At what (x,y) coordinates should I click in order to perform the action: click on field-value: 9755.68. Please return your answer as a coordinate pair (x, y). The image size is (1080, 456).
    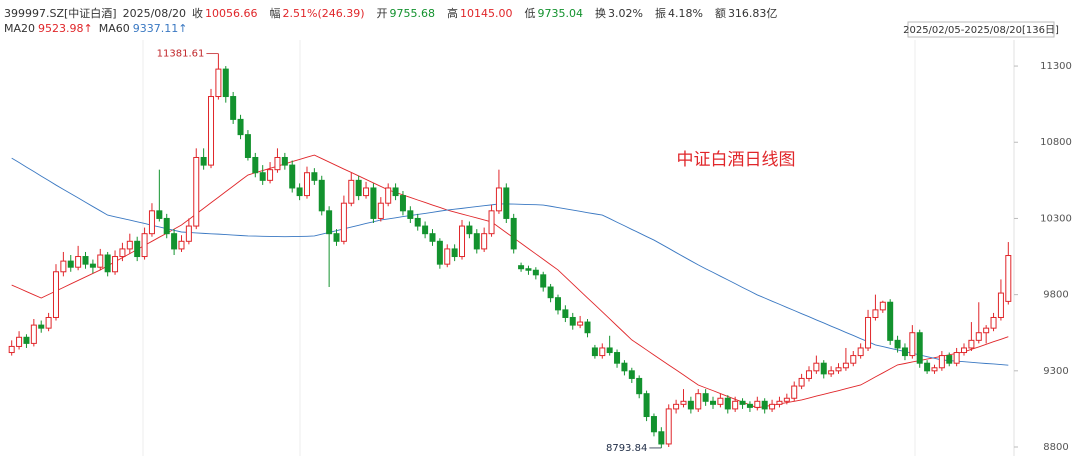
    Looking at the image, I should click on (412, 13).